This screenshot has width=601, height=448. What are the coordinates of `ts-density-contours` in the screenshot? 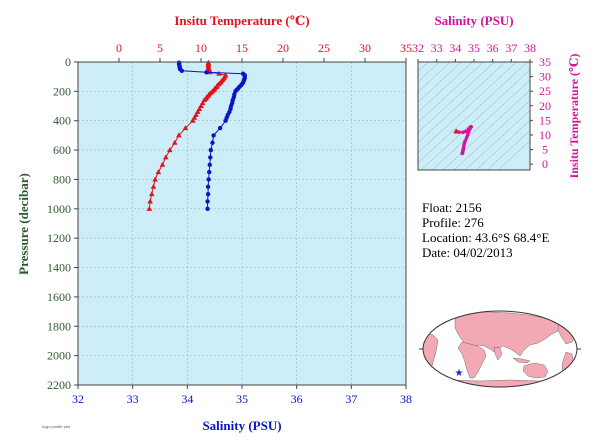 It's located at (474, 116).